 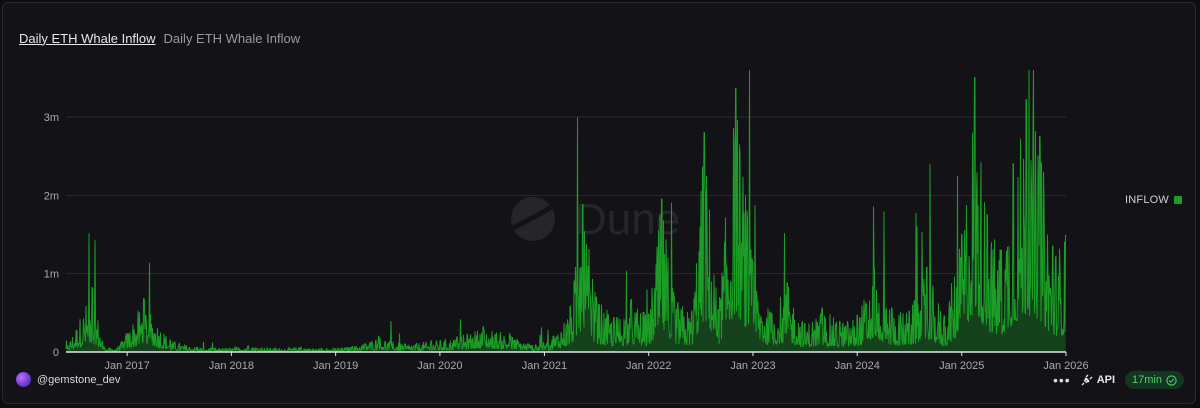 I want to click on x-tick-label: Jan 2022, so click(x=648, y=366).